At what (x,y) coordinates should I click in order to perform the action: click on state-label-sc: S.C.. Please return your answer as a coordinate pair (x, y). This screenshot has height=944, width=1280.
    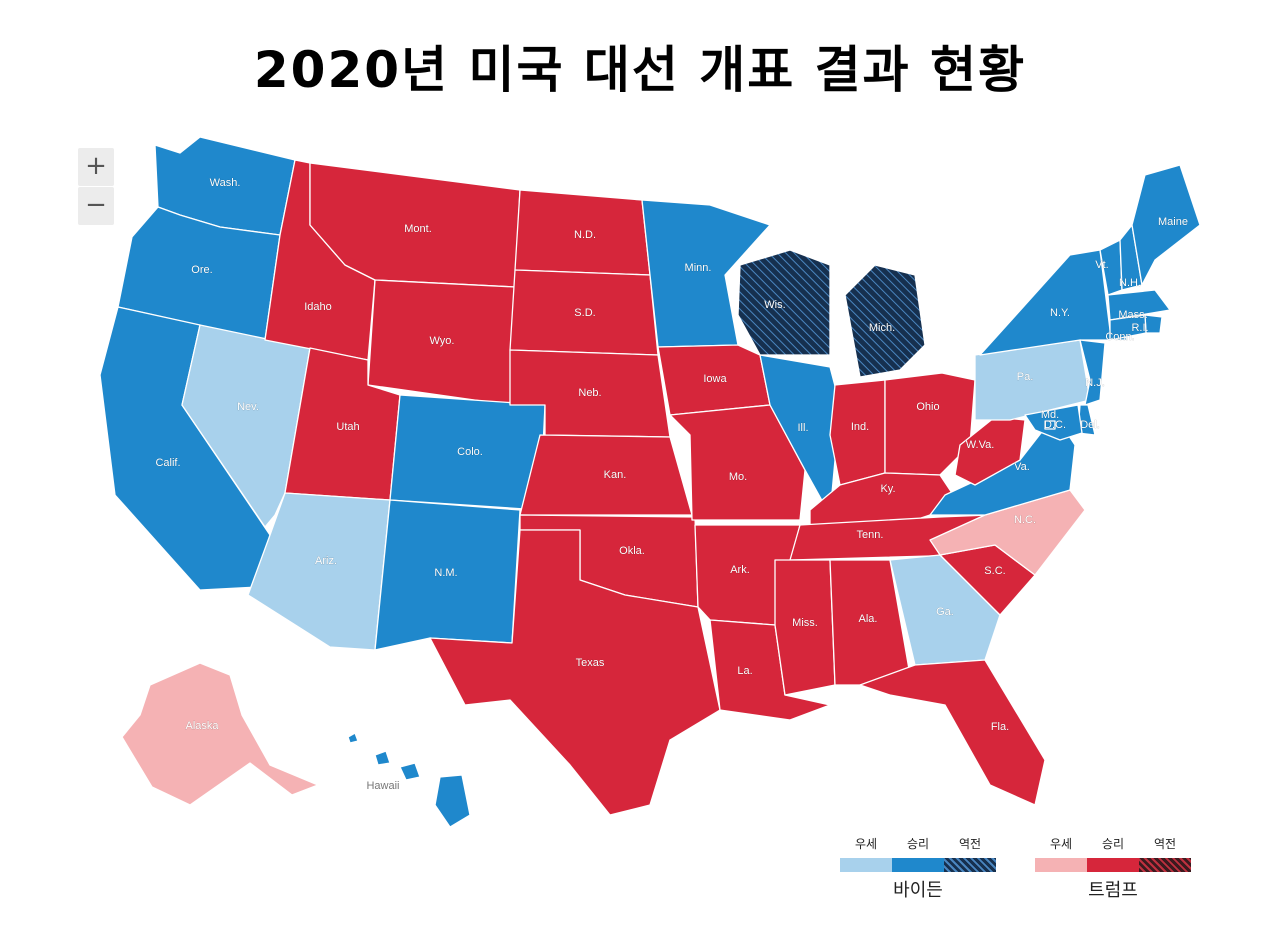
    Looking at the image, I should click on (994, 571).